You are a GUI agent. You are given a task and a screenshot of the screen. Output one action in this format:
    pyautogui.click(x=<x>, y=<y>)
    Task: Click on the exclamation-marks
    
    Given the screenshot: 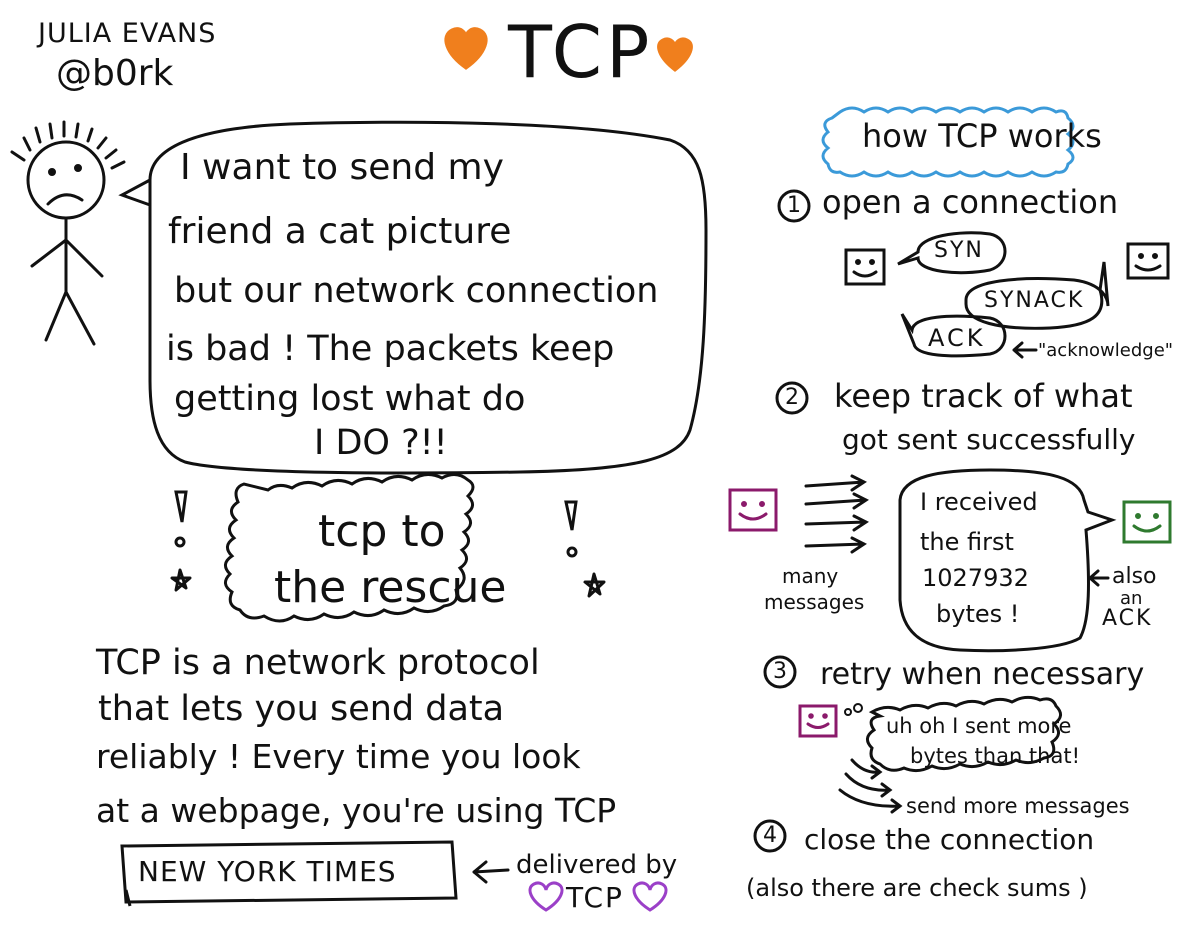 What is the action you would take?
    pyautogui.click(x=376, y=524)
    